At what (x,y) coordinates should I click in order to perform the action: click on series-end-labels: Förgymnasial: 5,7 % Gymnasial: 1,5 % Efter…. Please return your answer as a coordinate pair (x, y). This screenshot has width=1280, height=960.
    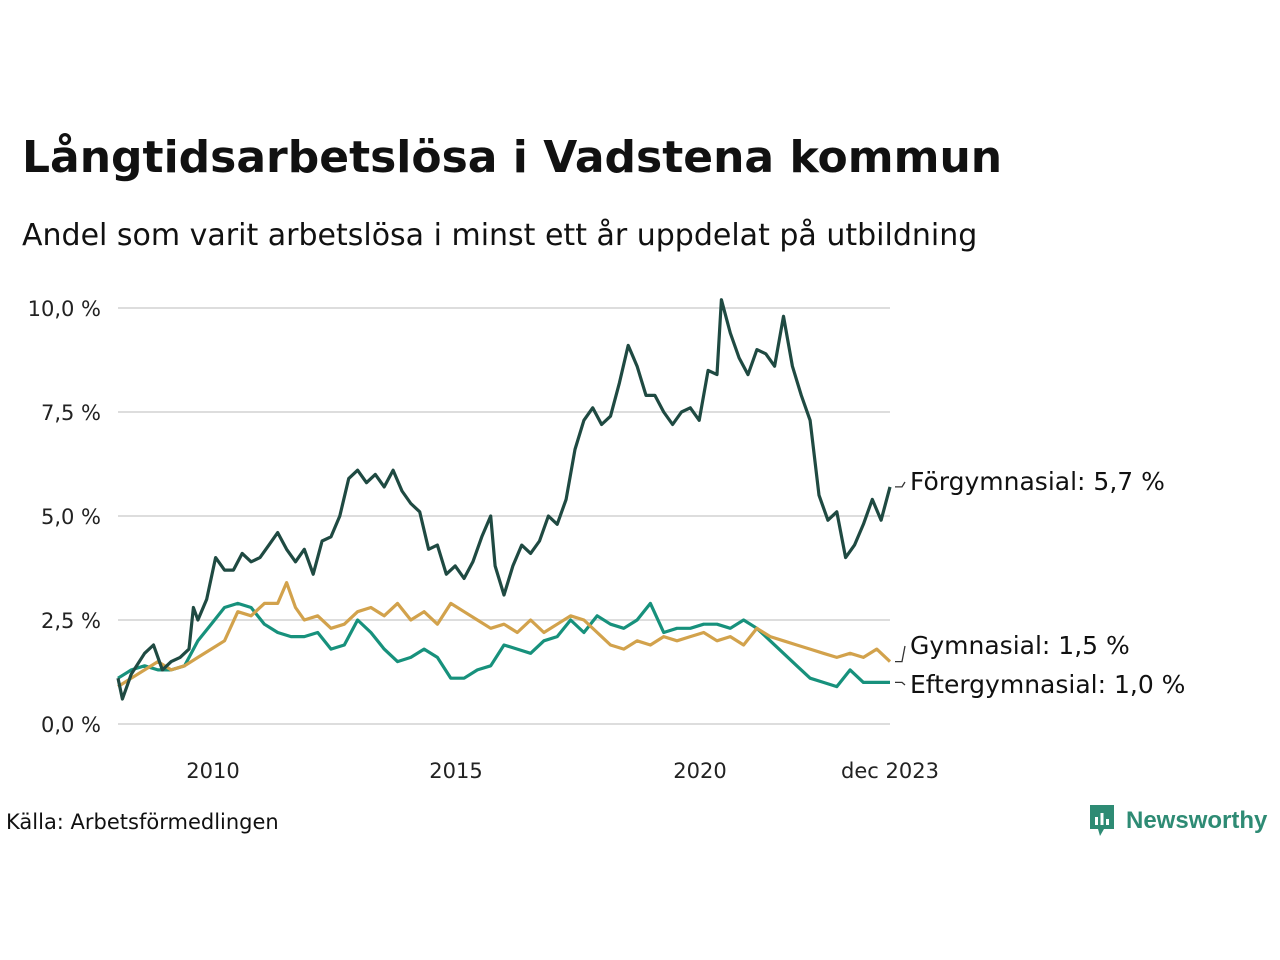
    Looking at the image, I should click on (1040, 583).